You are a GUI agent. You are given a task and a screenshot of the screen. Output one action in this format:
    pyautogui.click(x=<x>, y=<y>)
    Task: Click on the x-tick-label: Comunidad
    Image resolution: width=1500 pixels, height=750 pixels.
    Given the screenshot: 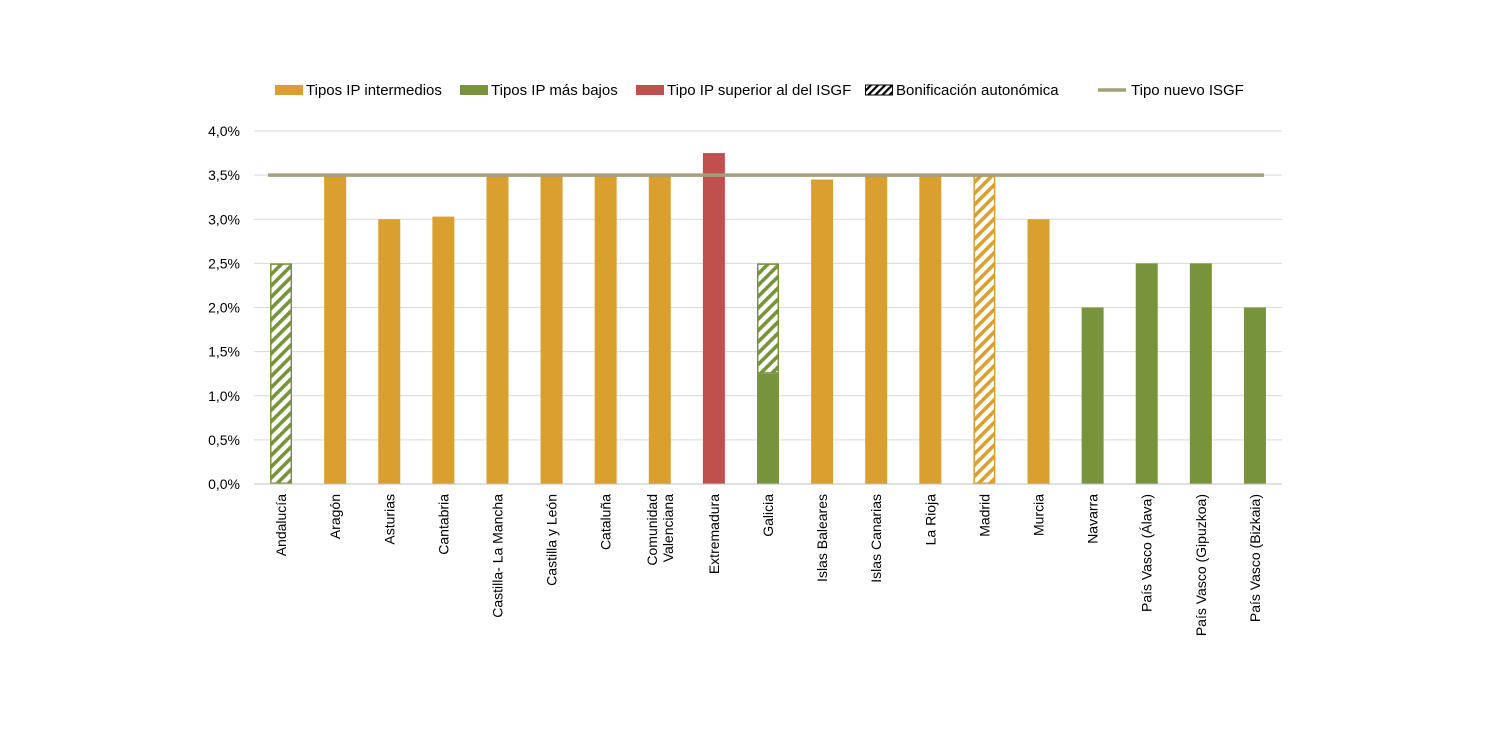 What is the action you would take?
    pyautogui.click(x=652, y=530)
    